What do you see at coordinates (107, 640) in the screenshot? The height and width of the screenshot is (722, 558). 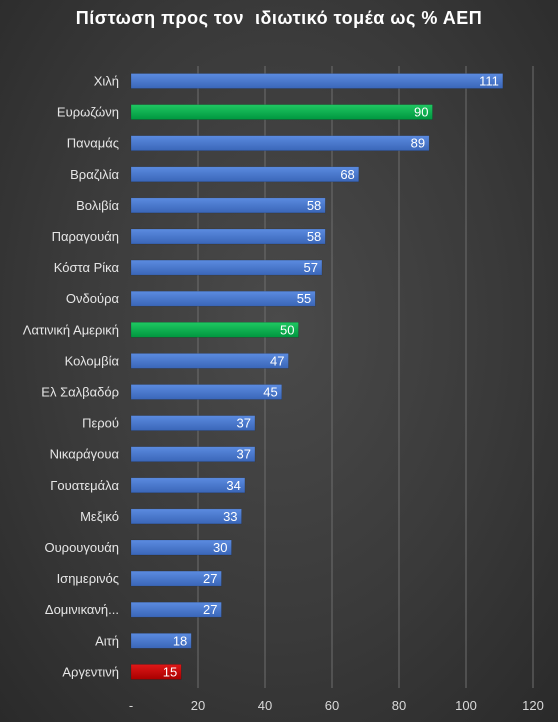 I see `category-label: Αιτή` at bounding box center [107, 640].